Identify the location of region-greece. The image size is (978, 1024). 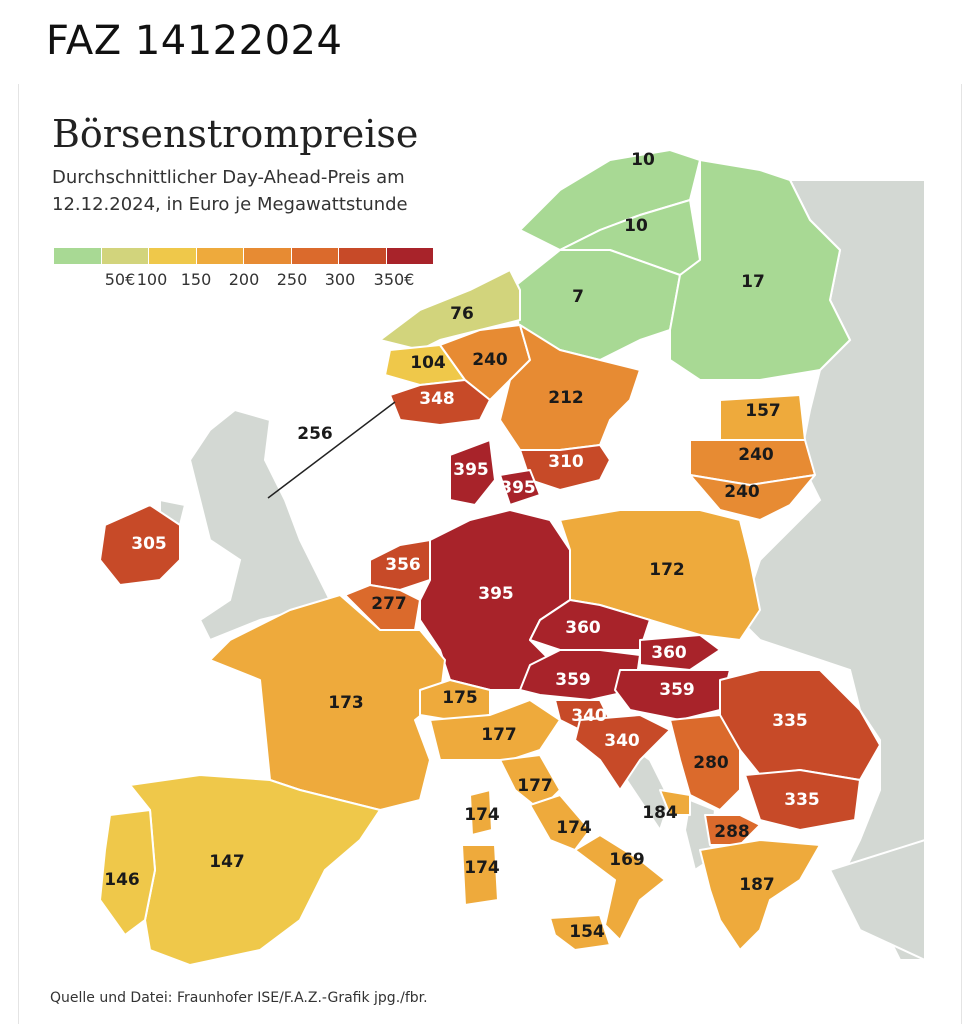
(760, 895).